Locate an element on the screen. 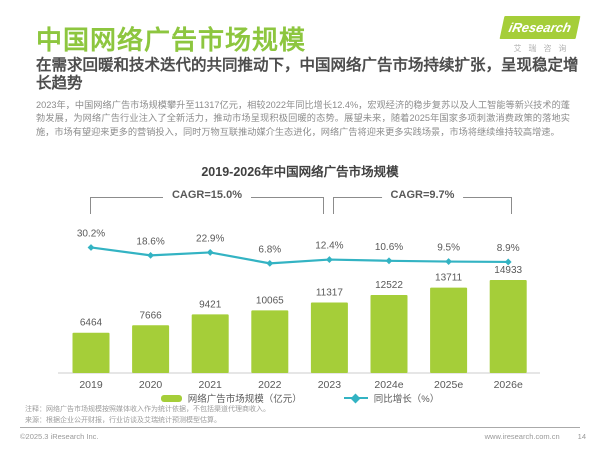 The width and height of the screenshot is (600, 449). growth-label-2024e: 10.6% is located at coordinates (389, 247).